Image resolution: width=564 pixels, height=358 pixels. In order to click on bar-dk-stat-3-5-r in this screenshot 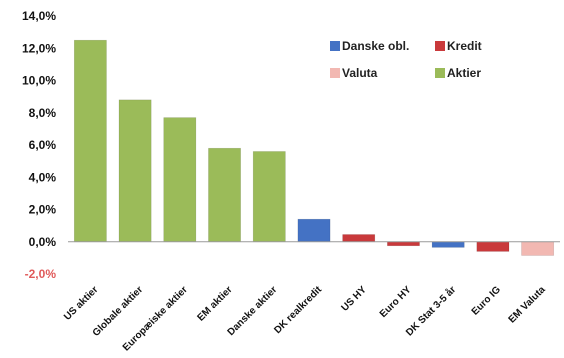, I will do `click(448, 244)`.